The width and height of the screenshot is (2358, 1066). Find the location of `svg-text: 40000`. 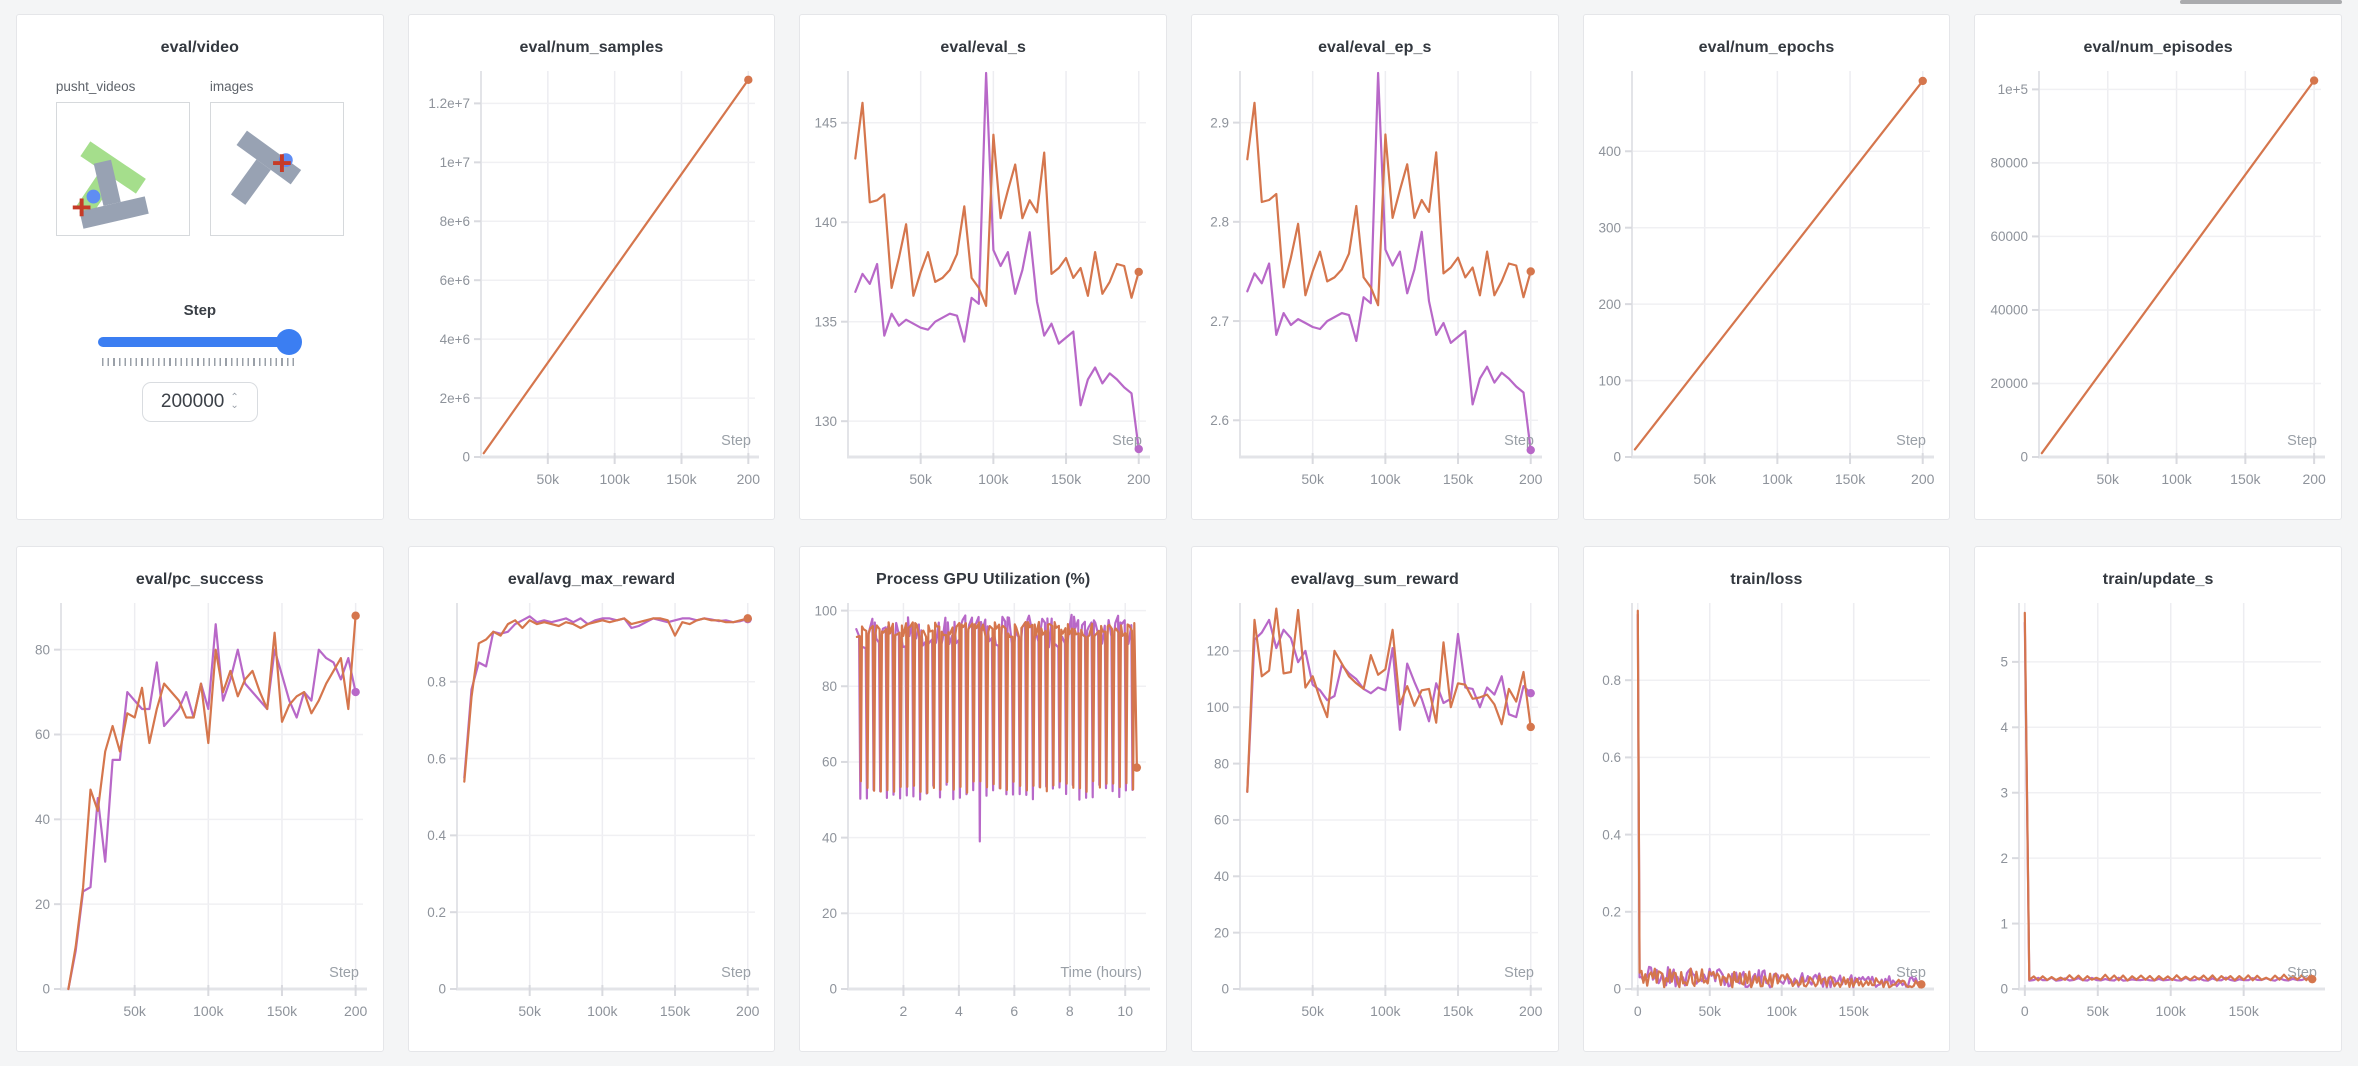

svg-text: 40000 is located at coordinates (2010, 310).